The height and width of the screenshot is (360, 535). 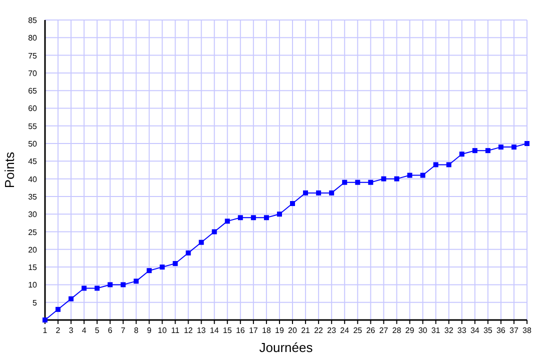 I want to click on x-tick-label: 33, so click(x=462, y=330).